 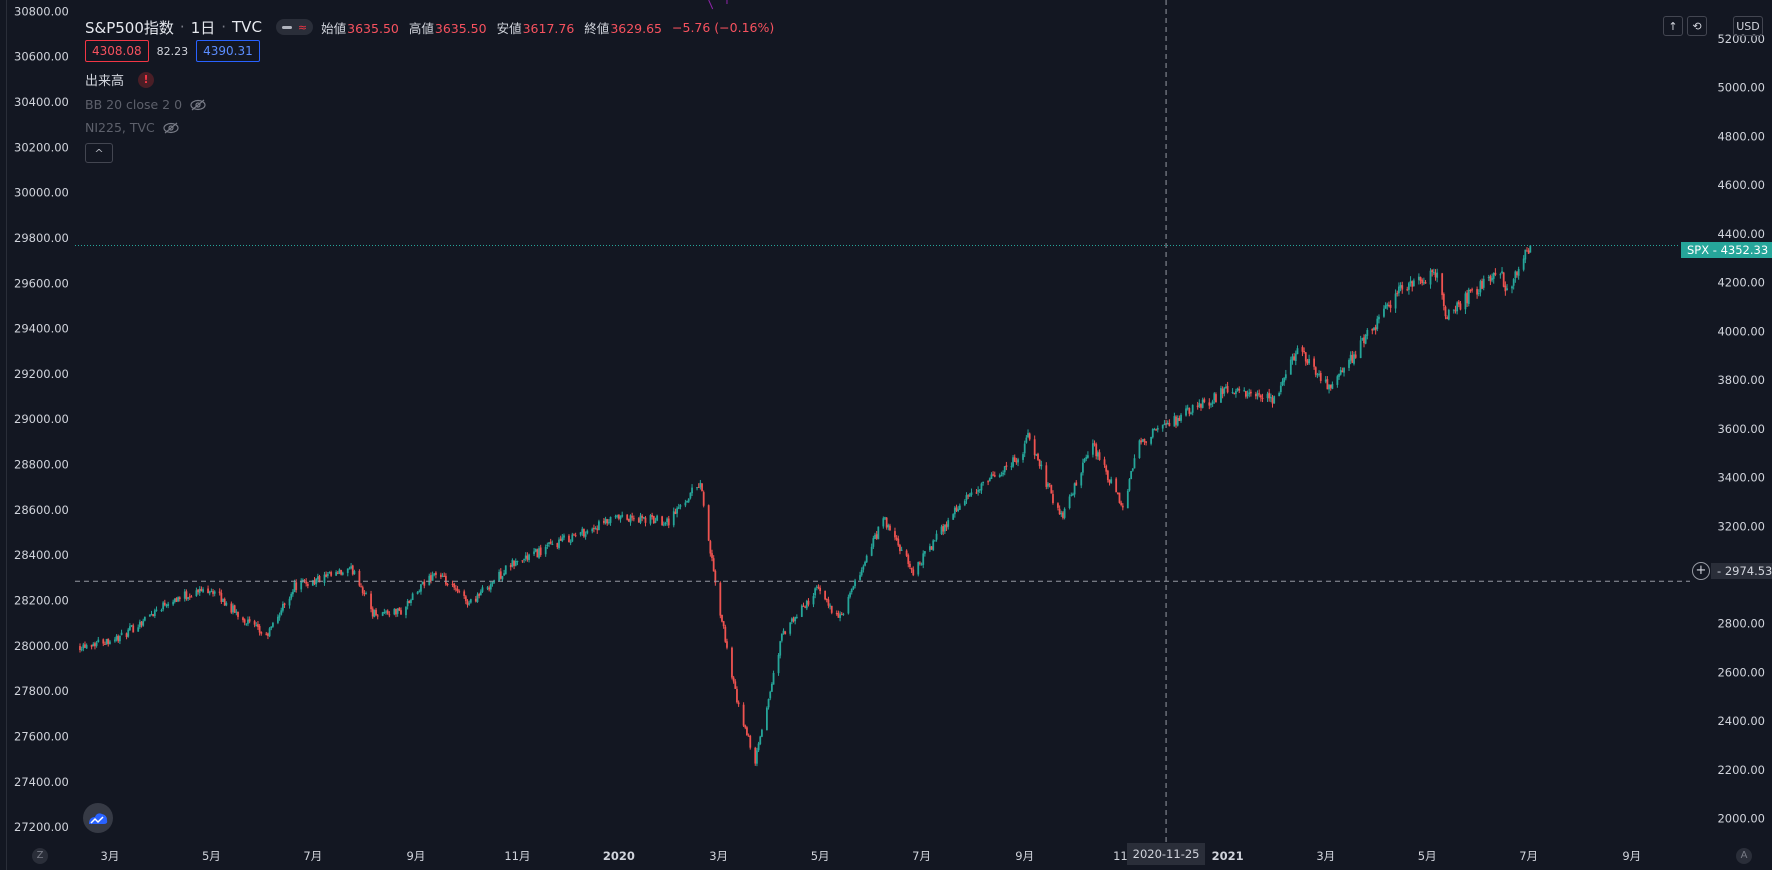 I want to click on symbol-title: S&P500指数, so click(x=129, y=27).